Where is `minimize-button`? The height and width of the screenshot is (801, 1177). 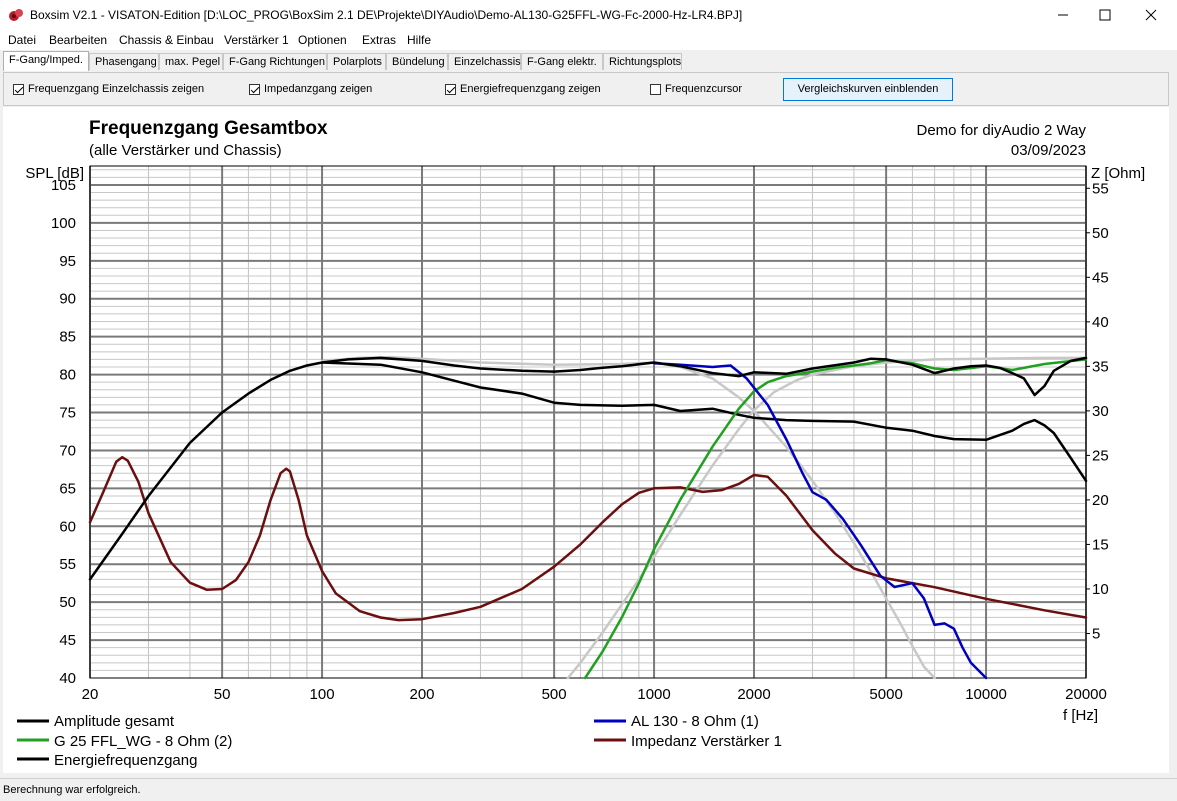 minimize-button is located at coordinates (1063, 15).